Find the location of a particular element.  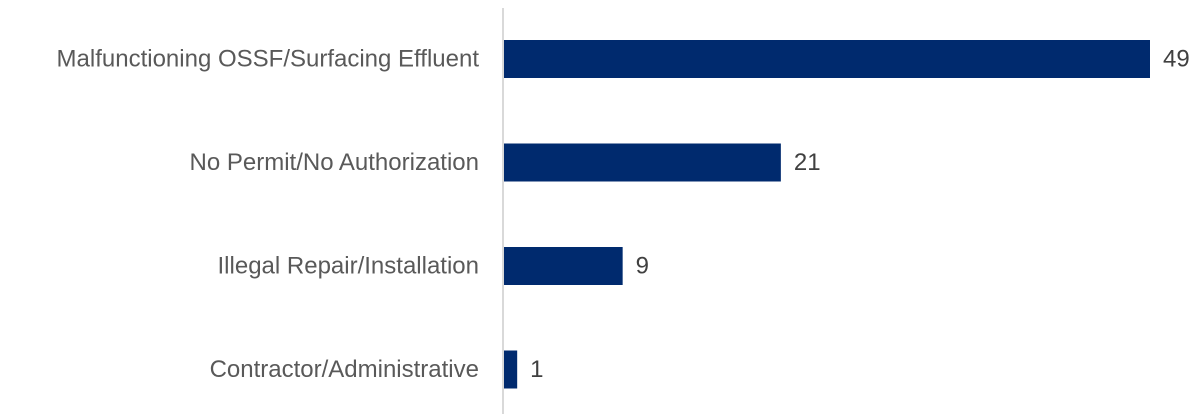

data-label-1: 21 is located at coordinates (807, 162).